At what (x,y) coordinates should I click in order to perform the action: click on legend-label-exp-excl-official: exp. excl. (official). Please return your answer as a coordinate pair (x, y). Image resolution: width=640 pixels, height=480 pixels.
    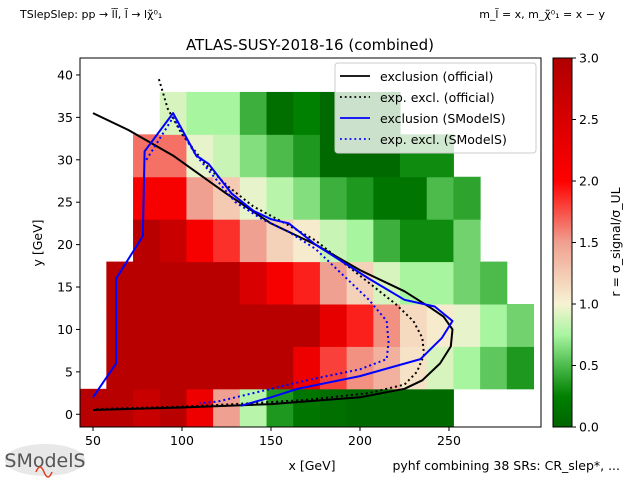
    Looking at the image, I should click on (437, 97).